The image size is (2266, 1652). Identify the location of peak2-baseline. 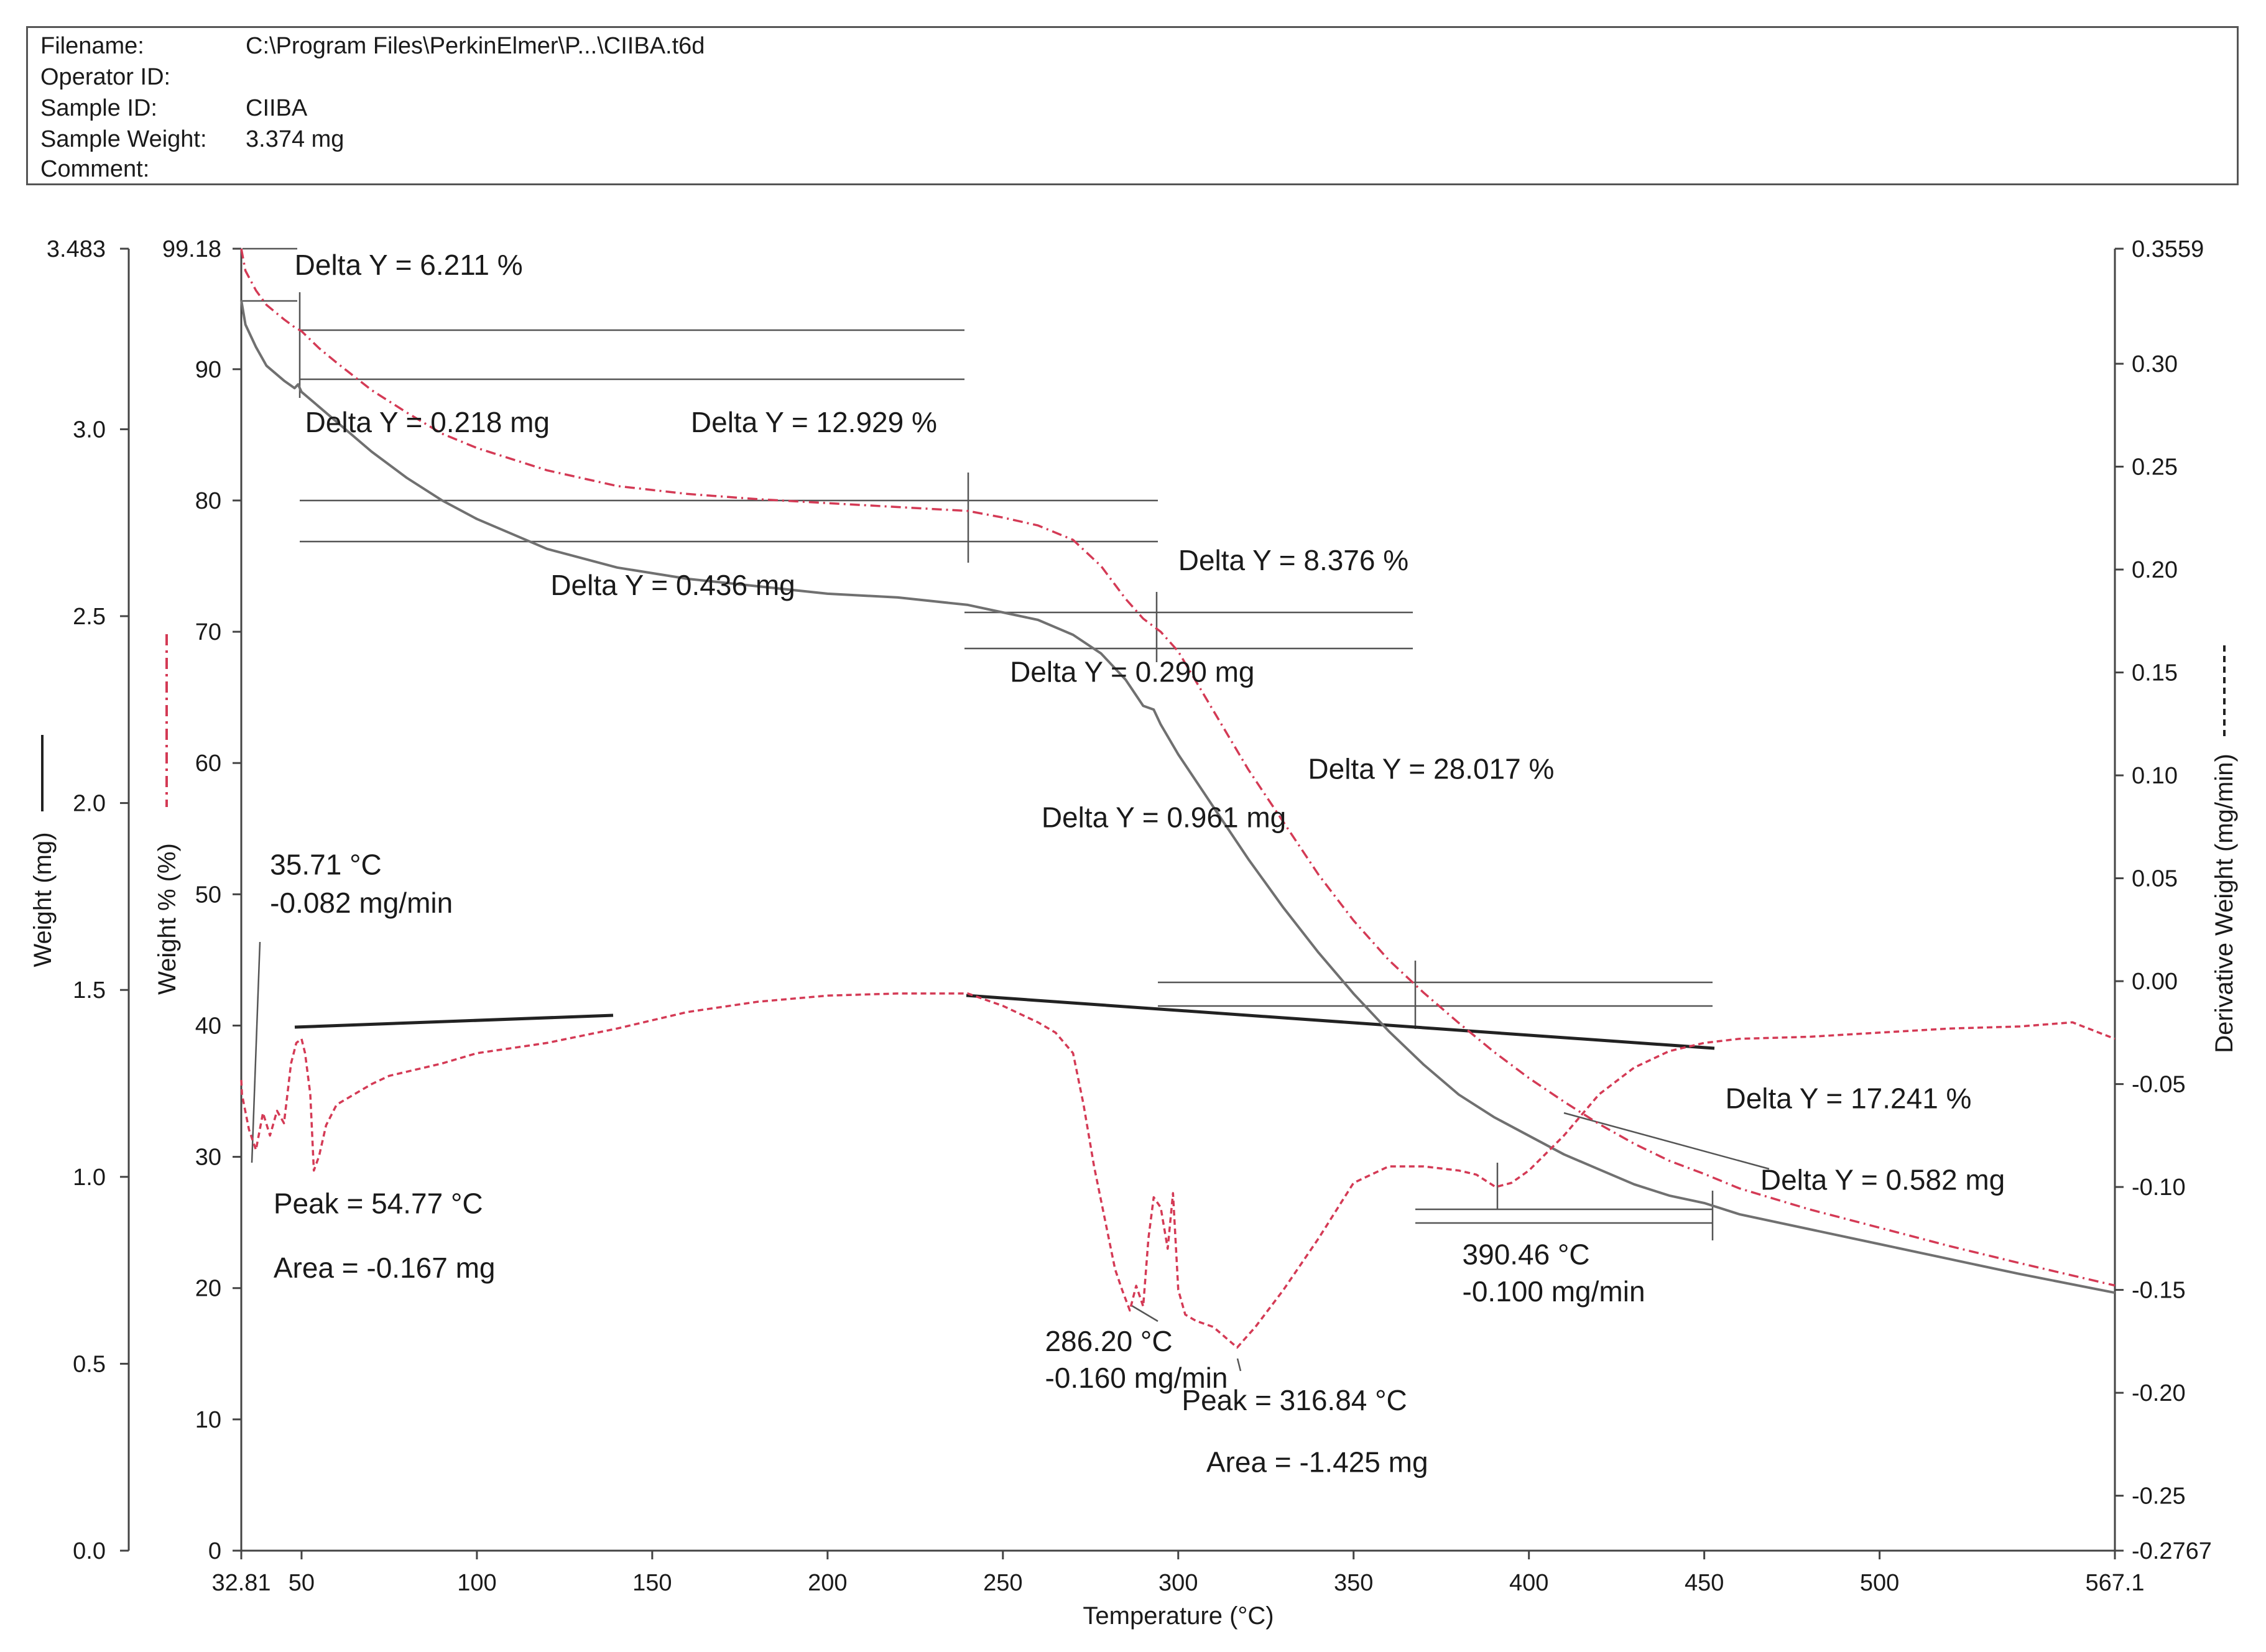
(1340, 1022).